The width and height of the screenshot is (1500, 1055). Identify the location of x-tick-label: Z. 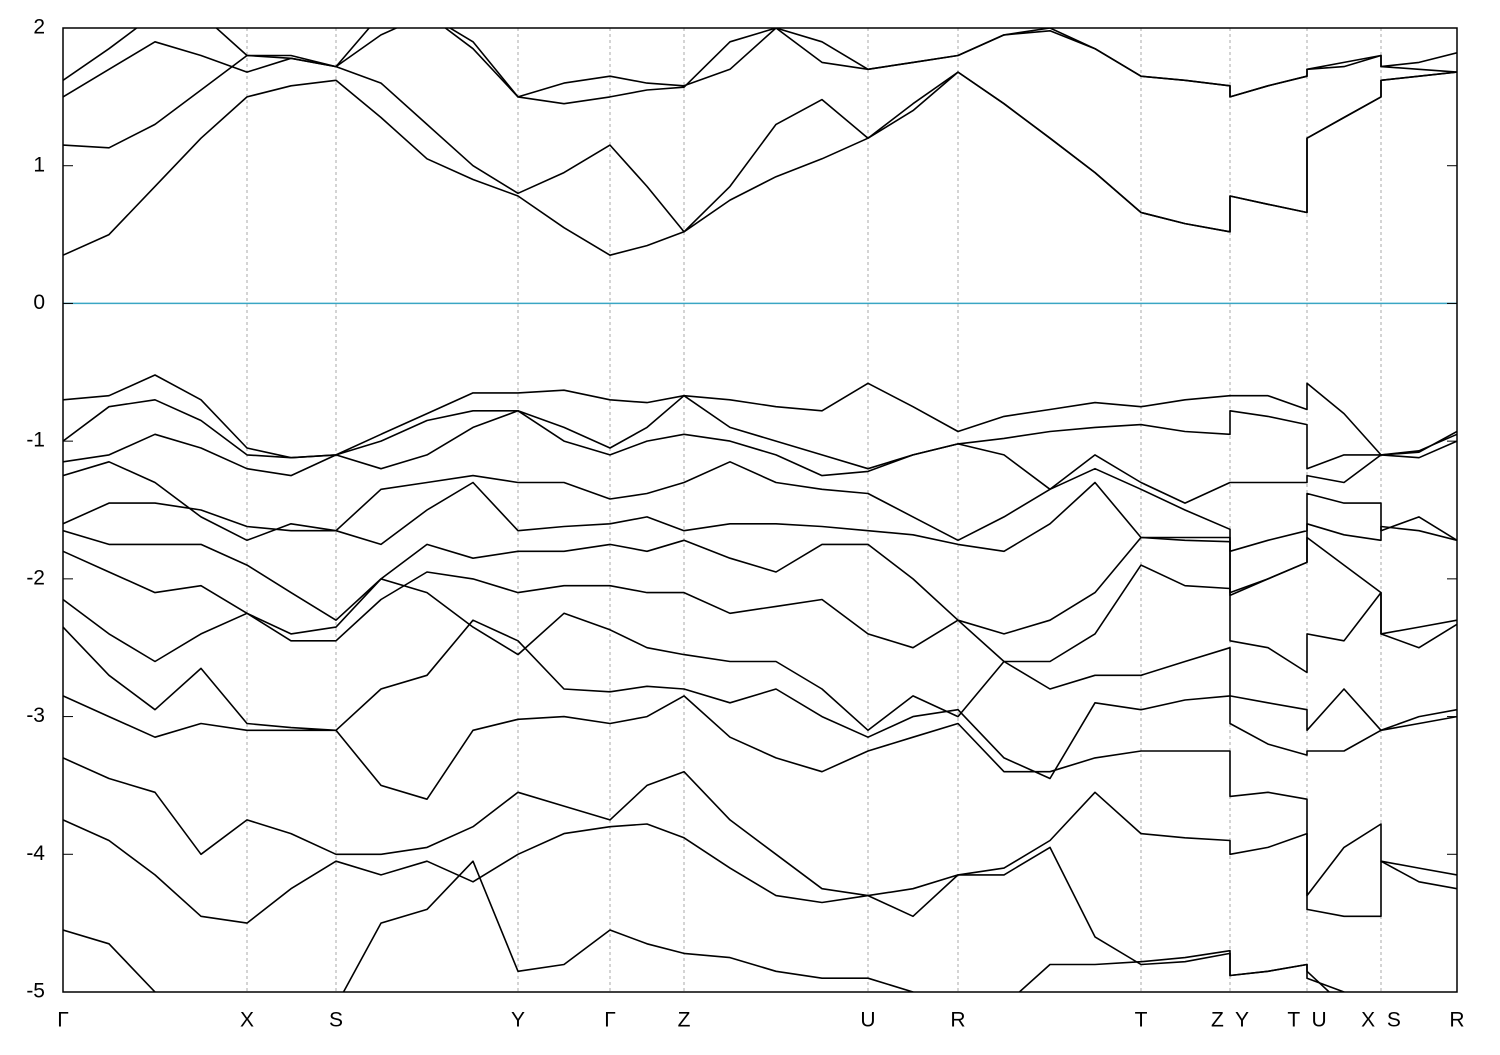
(684, 1020).